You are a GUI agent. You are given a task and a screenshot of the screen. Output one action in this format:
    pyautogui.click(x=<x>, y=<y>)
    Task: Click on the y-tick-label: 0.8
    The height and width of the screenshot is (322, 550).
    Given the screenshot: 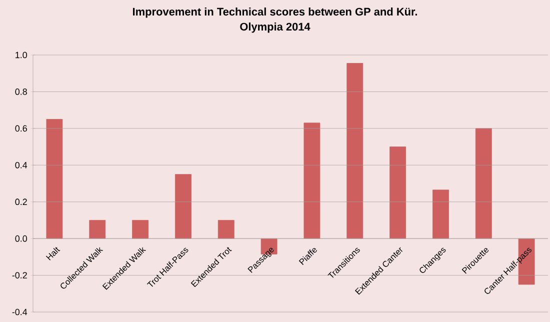 What is the action you would take?
    pyautogui.click(x=21, y=91)
    